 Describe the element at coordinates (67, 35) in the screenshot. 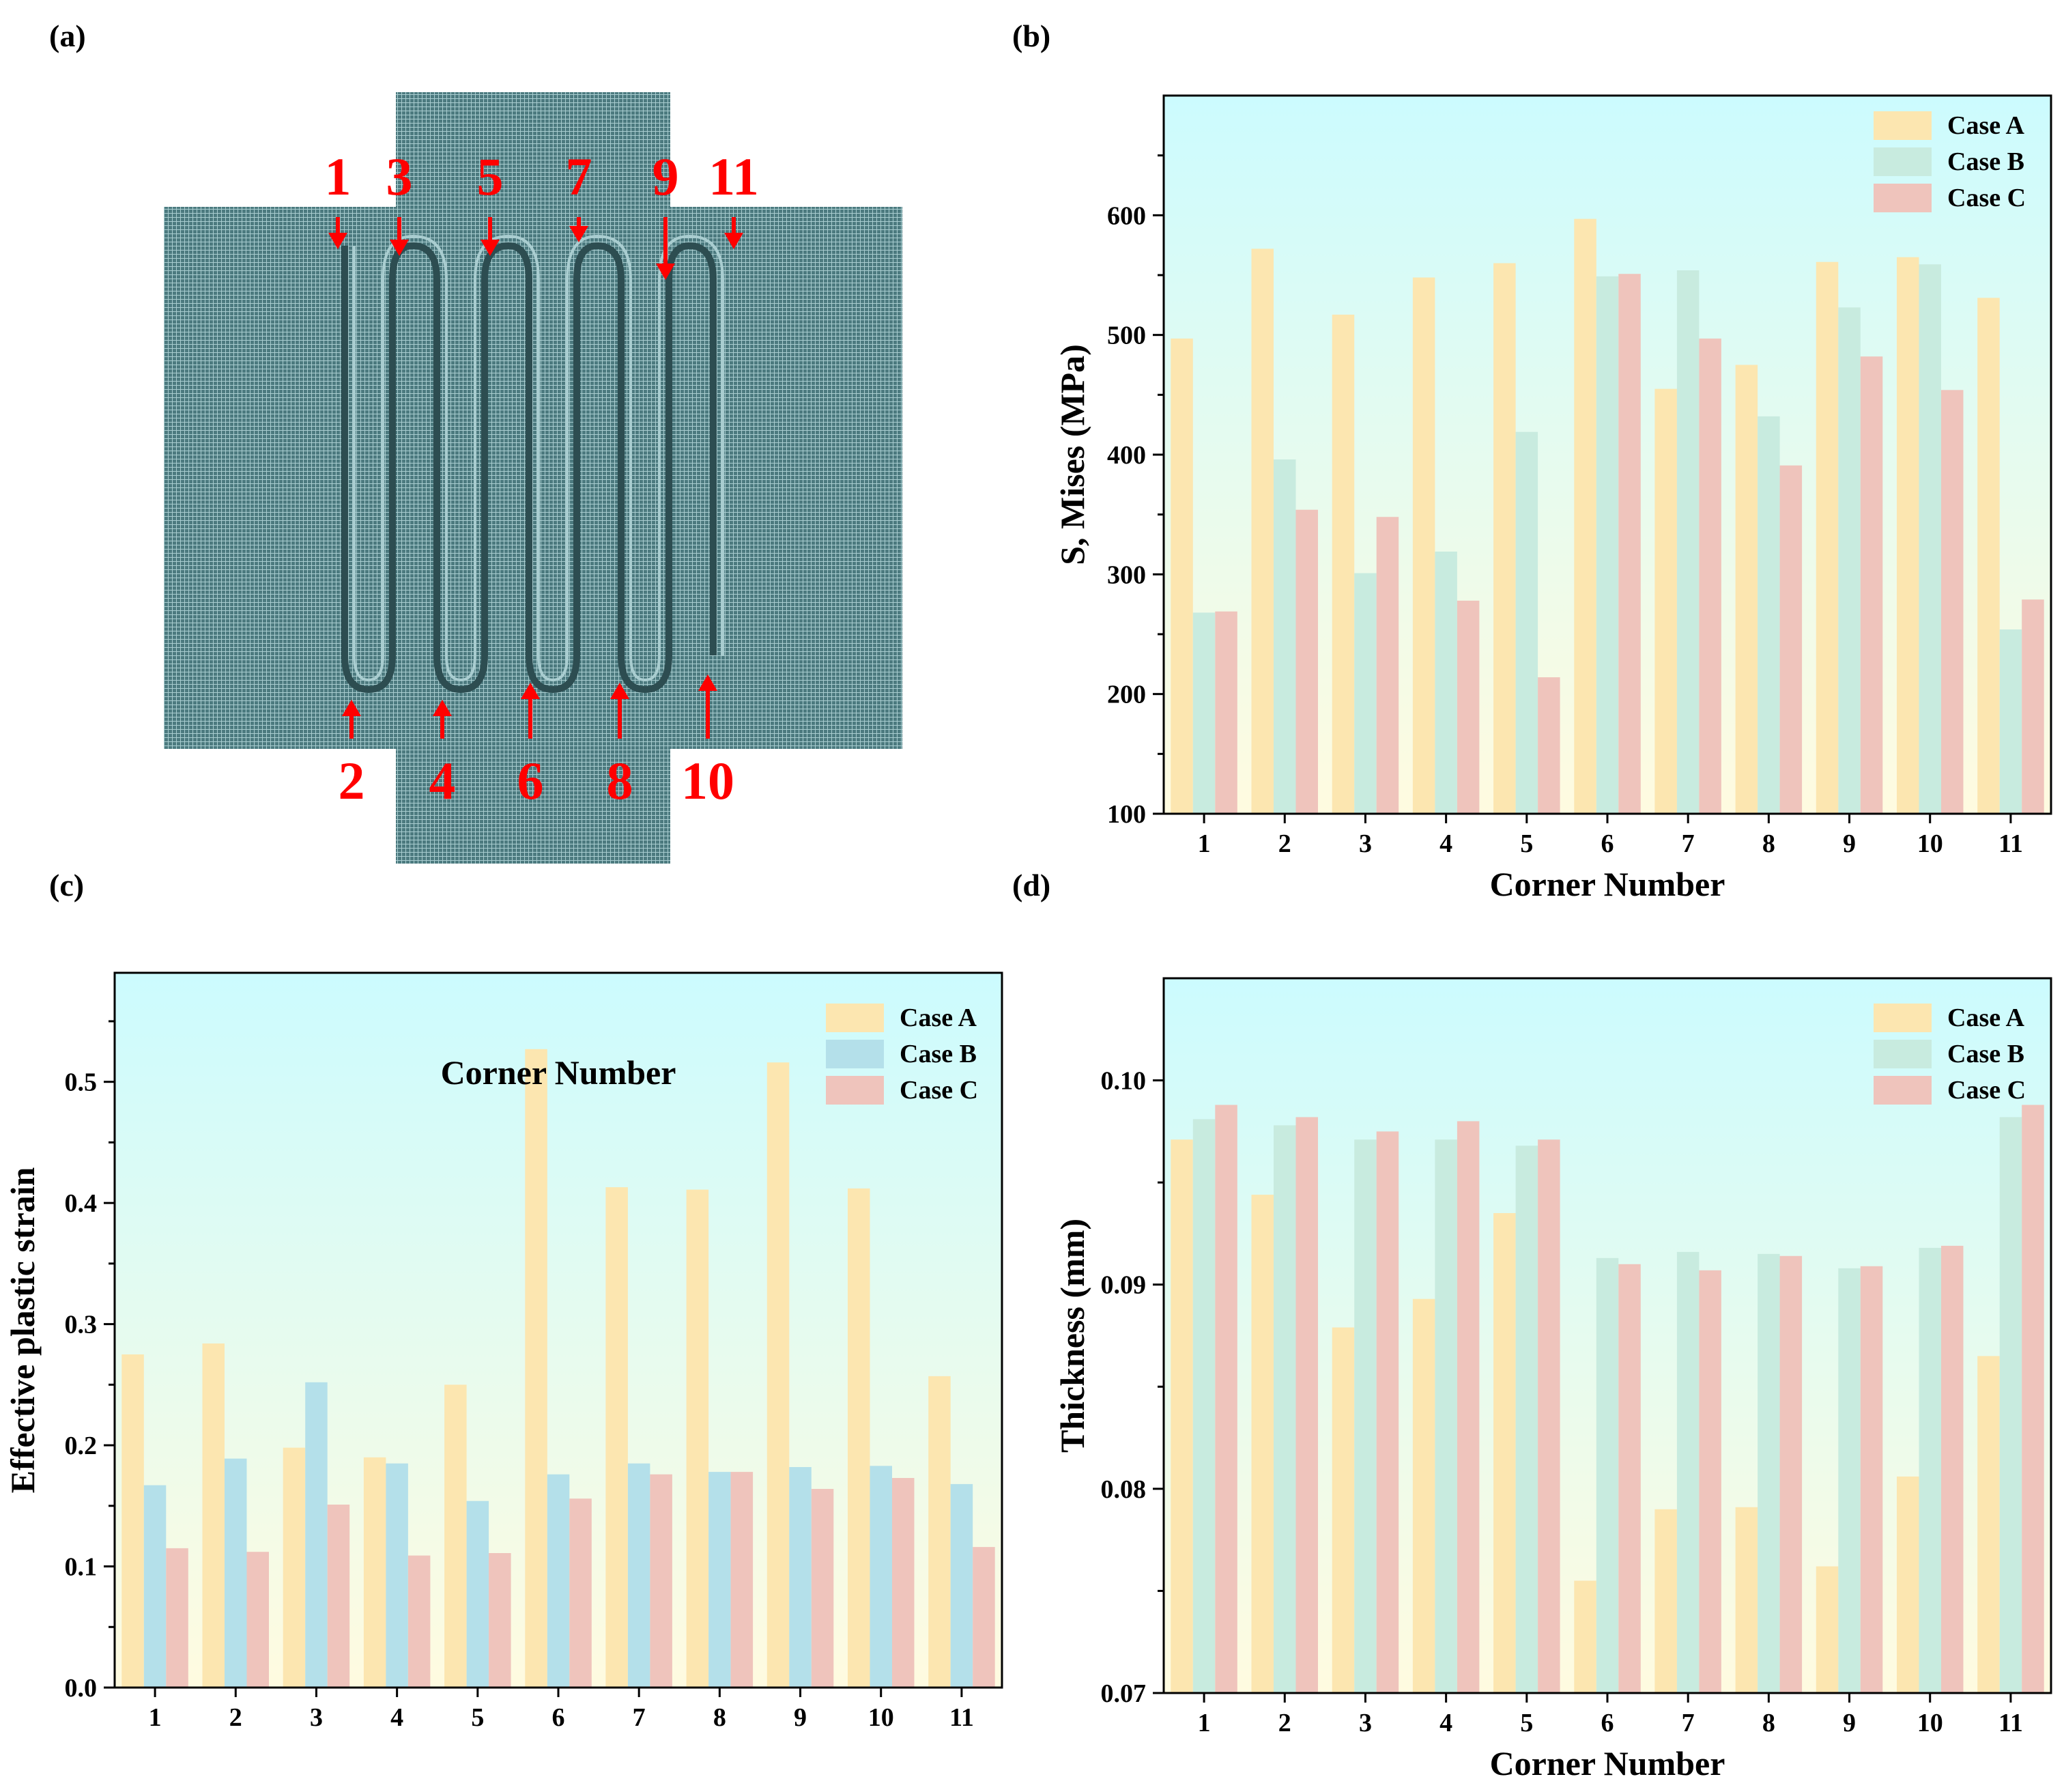

I see `panel-a-label: (a)` at that location.